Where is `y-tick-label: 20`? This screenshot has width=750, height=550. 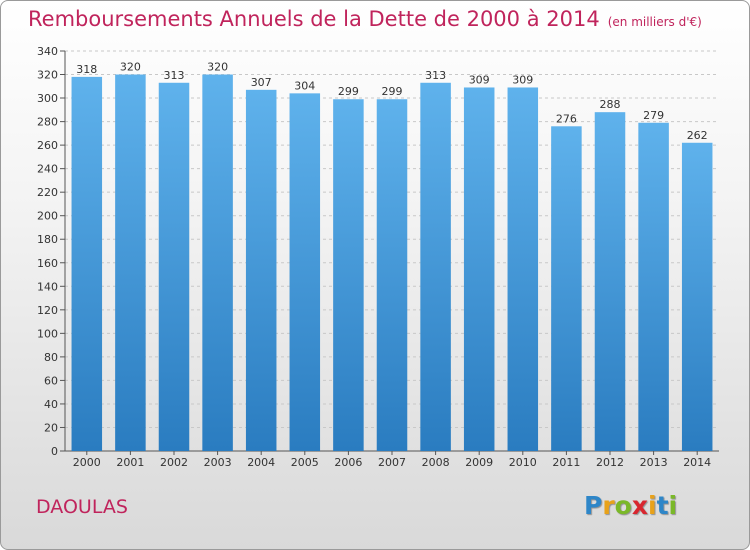
y-tick-label: 20 is located at coordinates (51, 427).